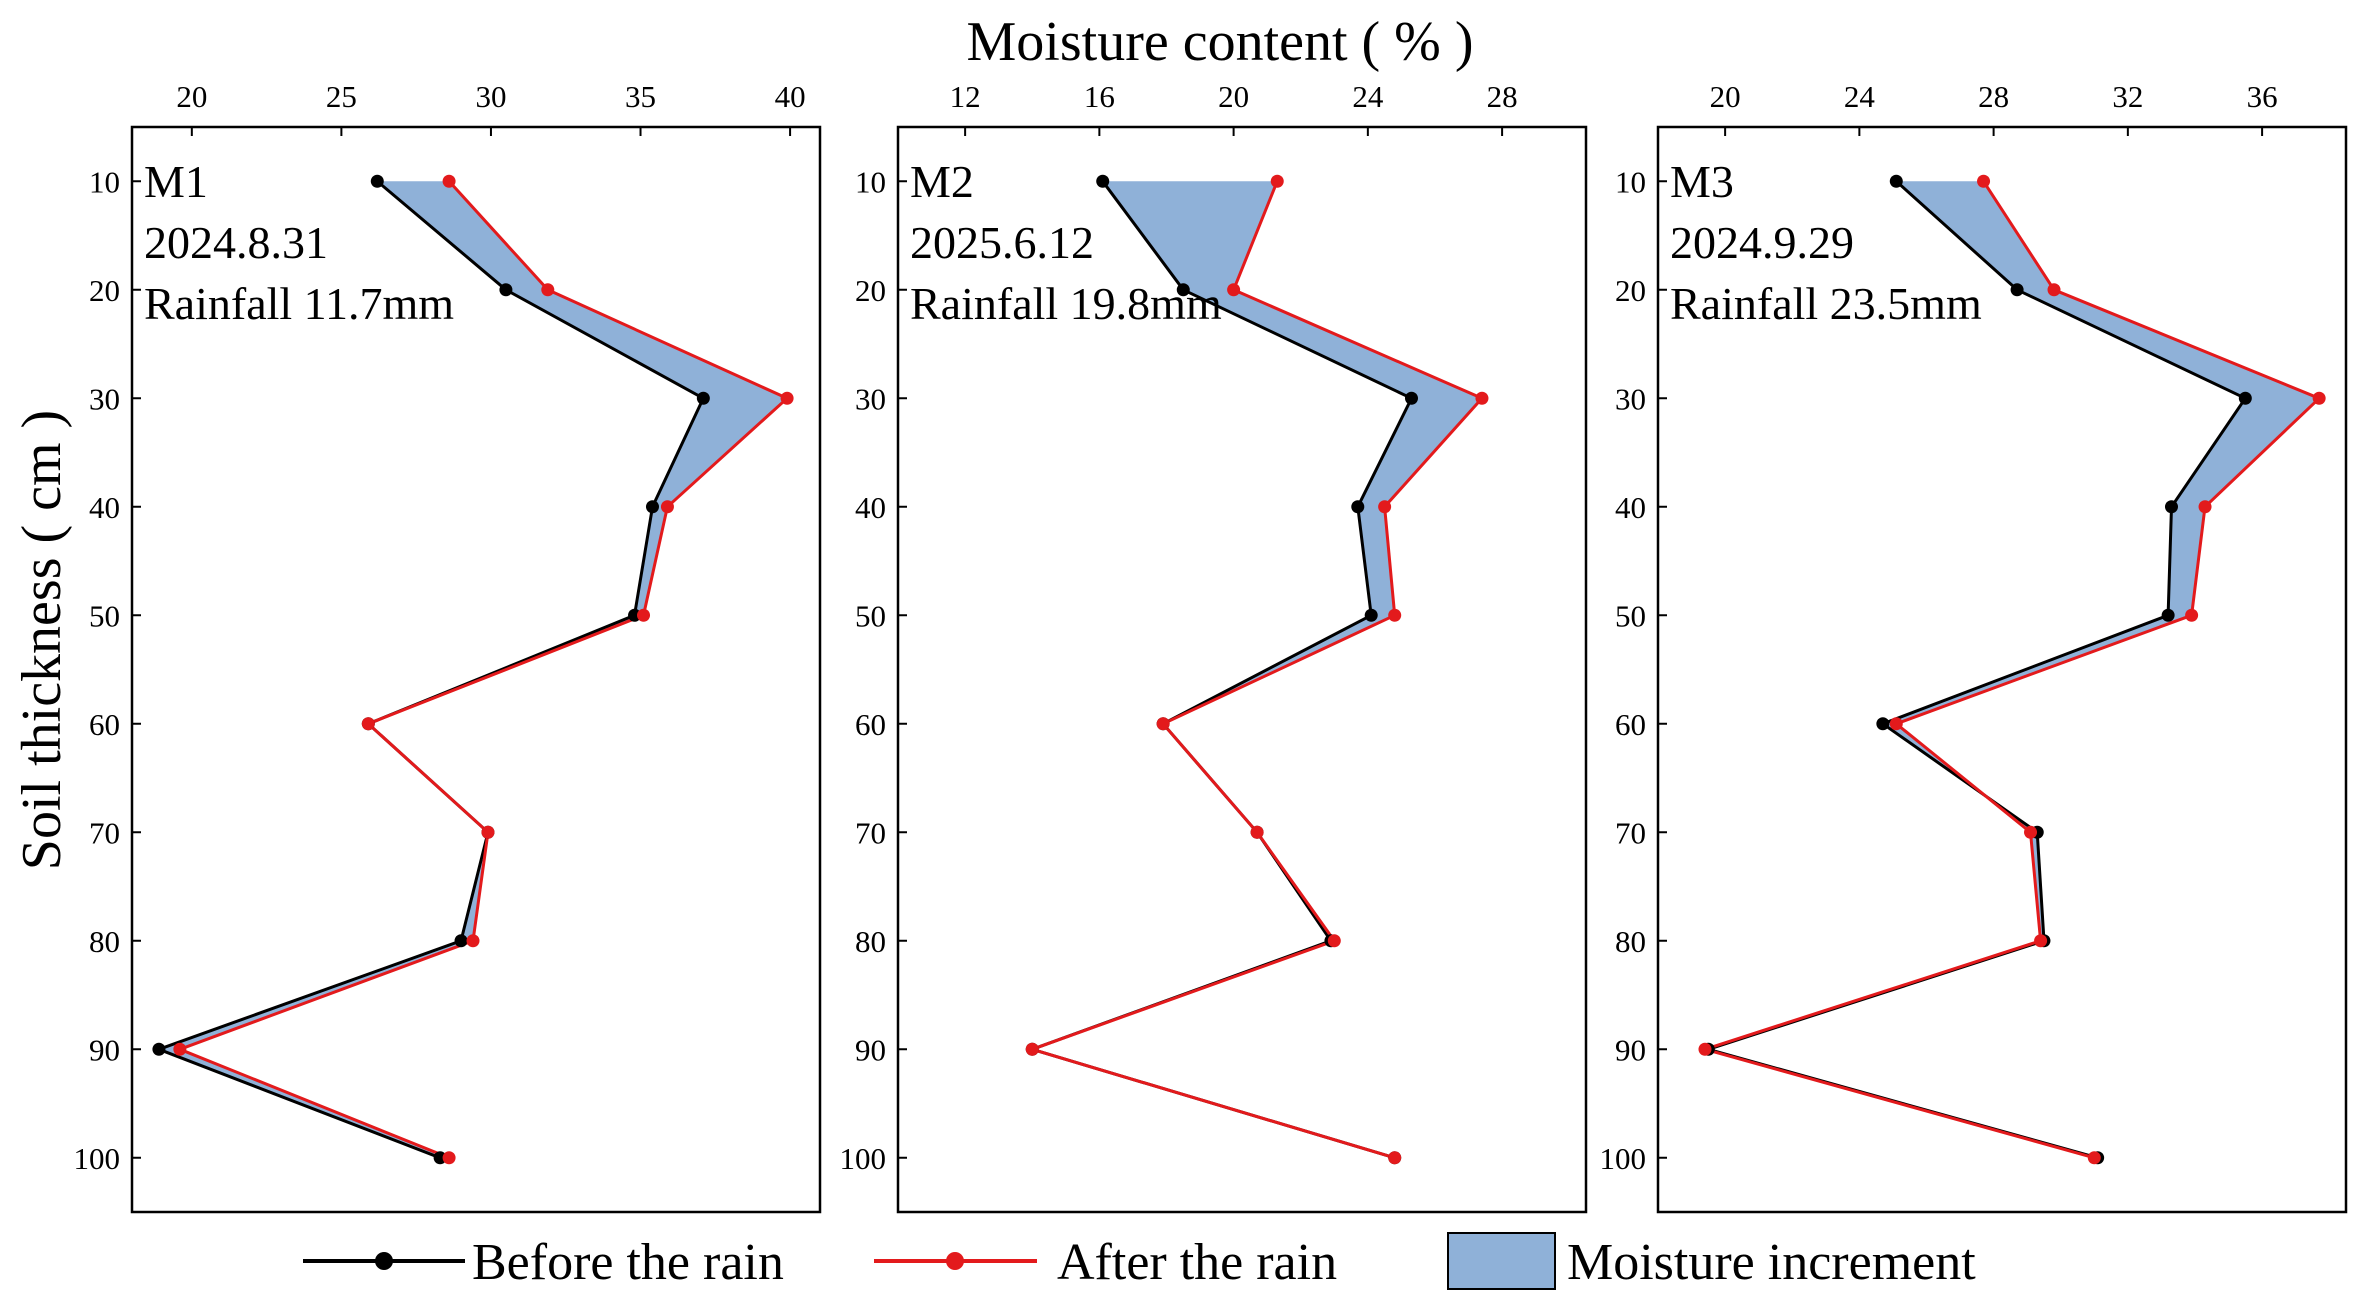 The width and height of the screenshot is (2363, 1311). Describe the element at coordinates (1099, 96) in the screenshot. I see `x-tick-label: 16` at that location.